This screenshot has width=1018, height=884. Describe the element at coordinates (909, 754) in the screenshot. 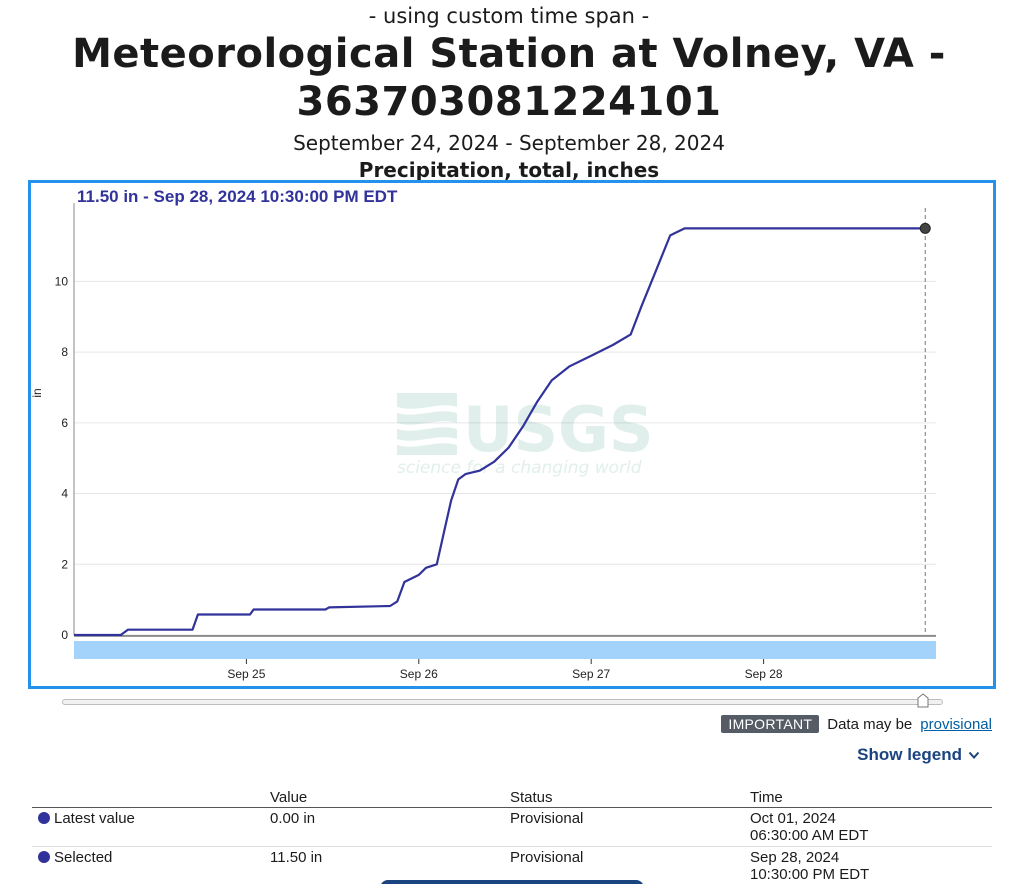

I see `show-legend-label: Show legend` at that location.